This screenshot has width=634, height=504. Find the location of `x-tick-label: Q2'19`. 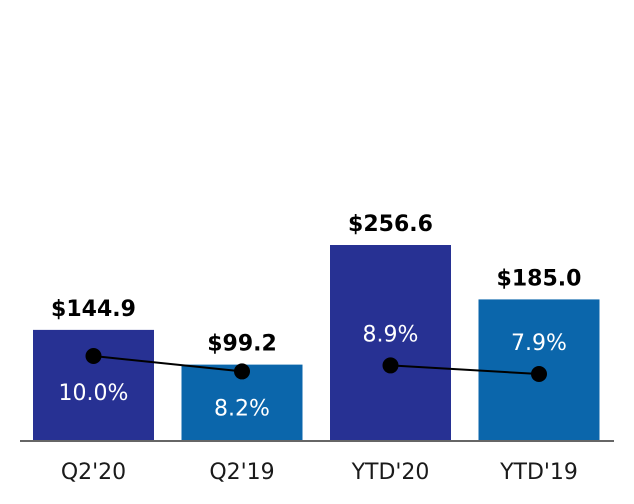

x-tick-label: Q2'19 is located at coordinates (241, 472).